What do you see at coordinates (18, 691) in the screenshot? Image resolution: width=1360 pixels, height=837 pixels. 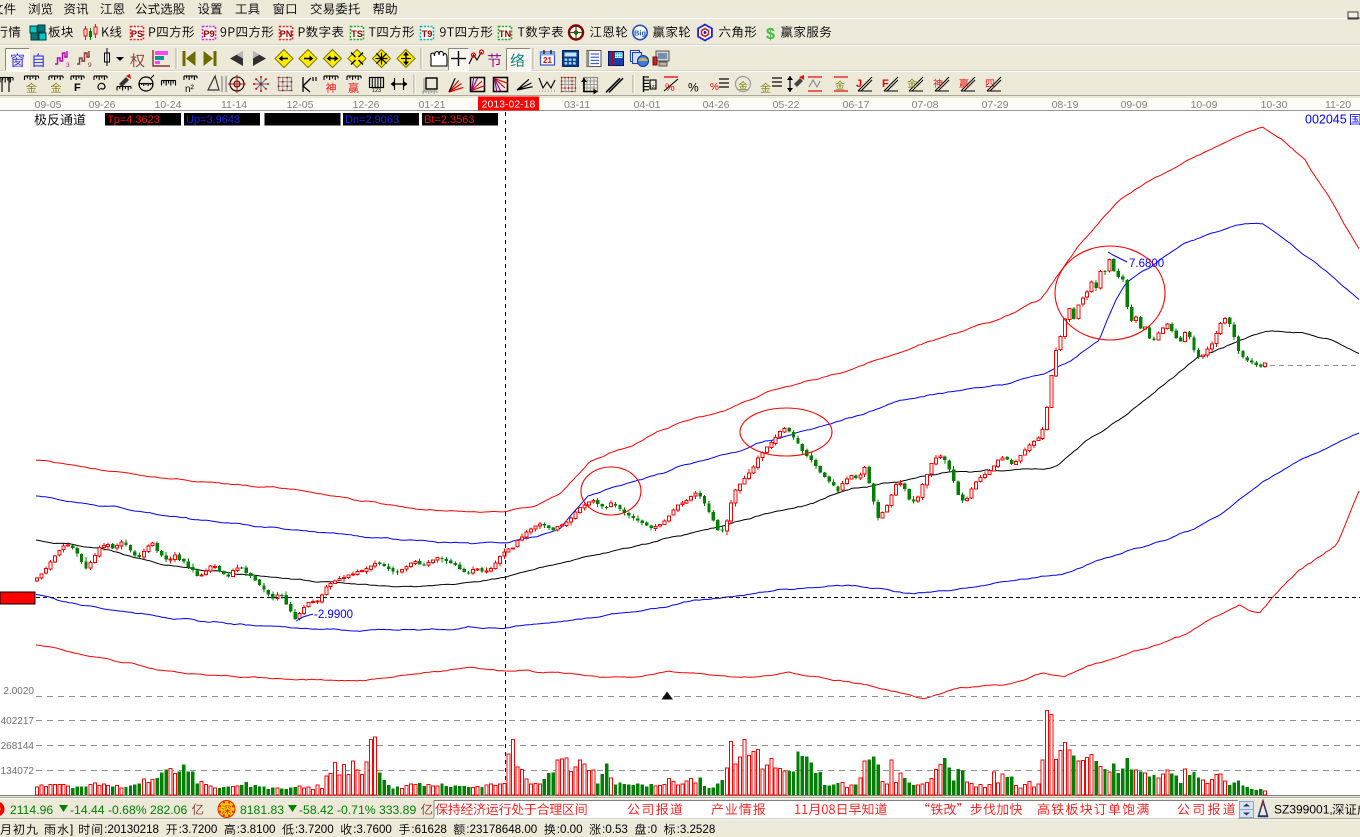 I see `svg-text: 2.0020` at bounding box center [18, 691].